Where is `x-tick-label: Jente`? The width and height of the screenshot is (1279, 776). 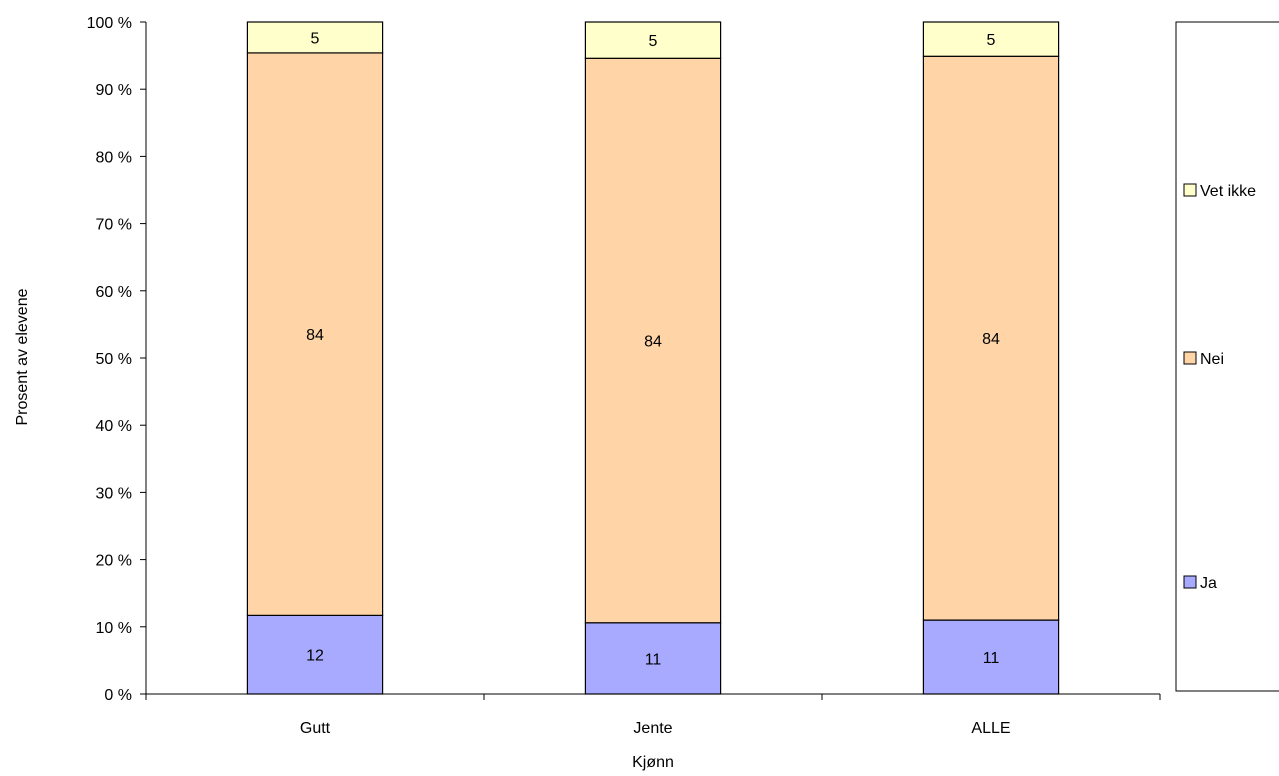
x-tick-label: Jente is located at coordinates (652, 728).